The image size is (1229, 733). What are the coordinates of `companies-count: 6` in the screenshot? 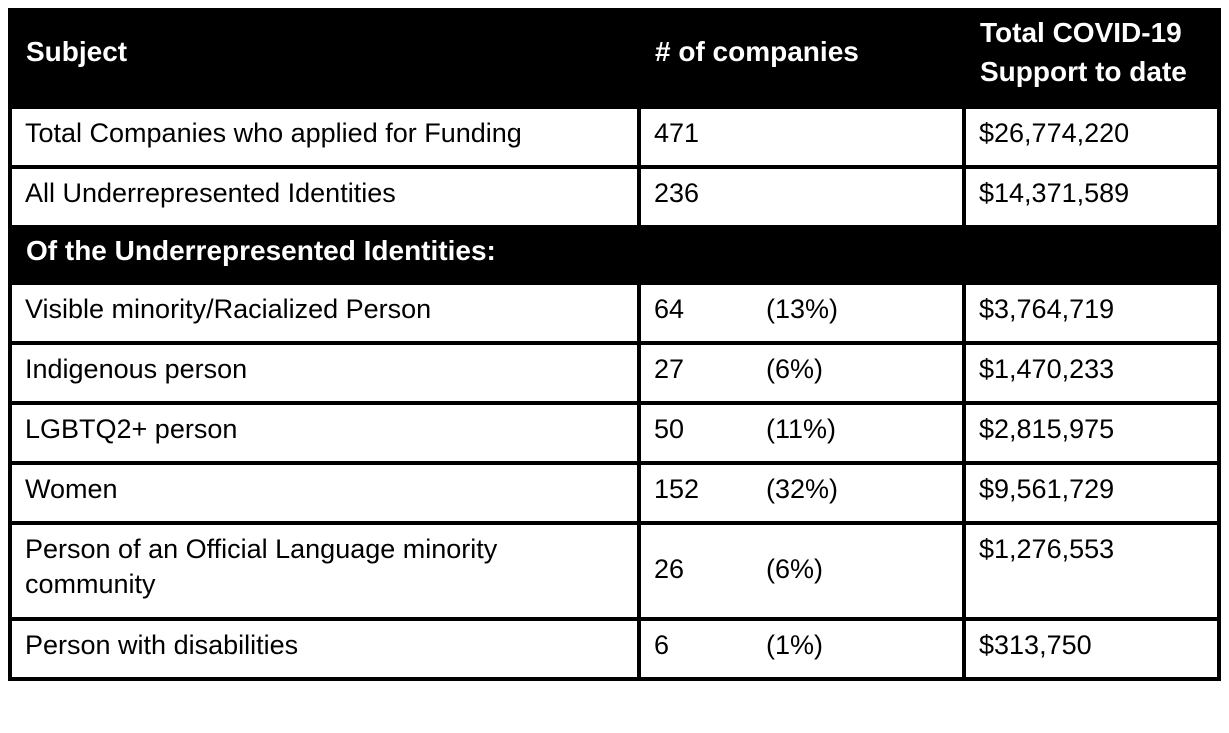 It's located at (662, 645).